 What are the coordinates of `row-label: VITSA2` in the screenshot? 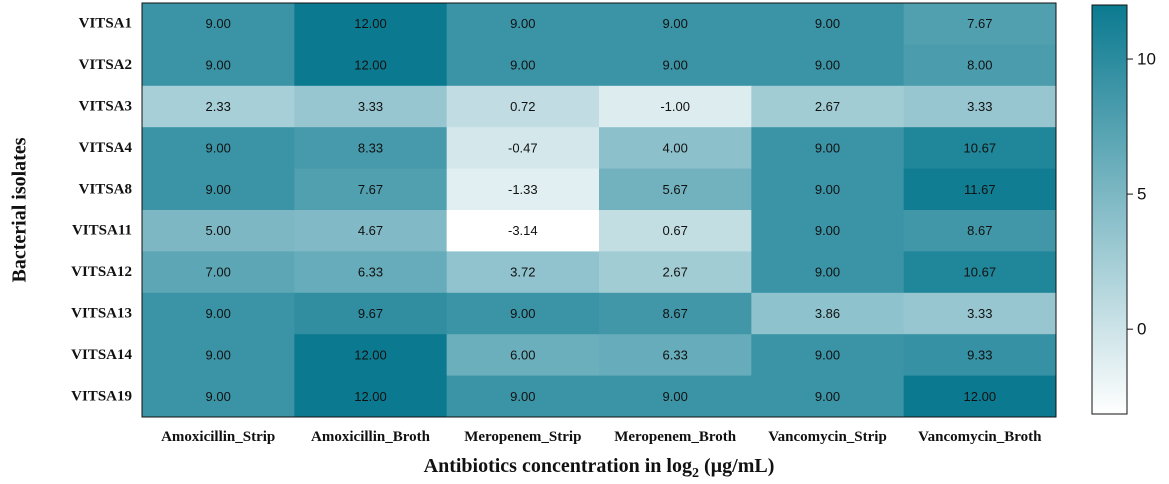 It's located at (105, 65).